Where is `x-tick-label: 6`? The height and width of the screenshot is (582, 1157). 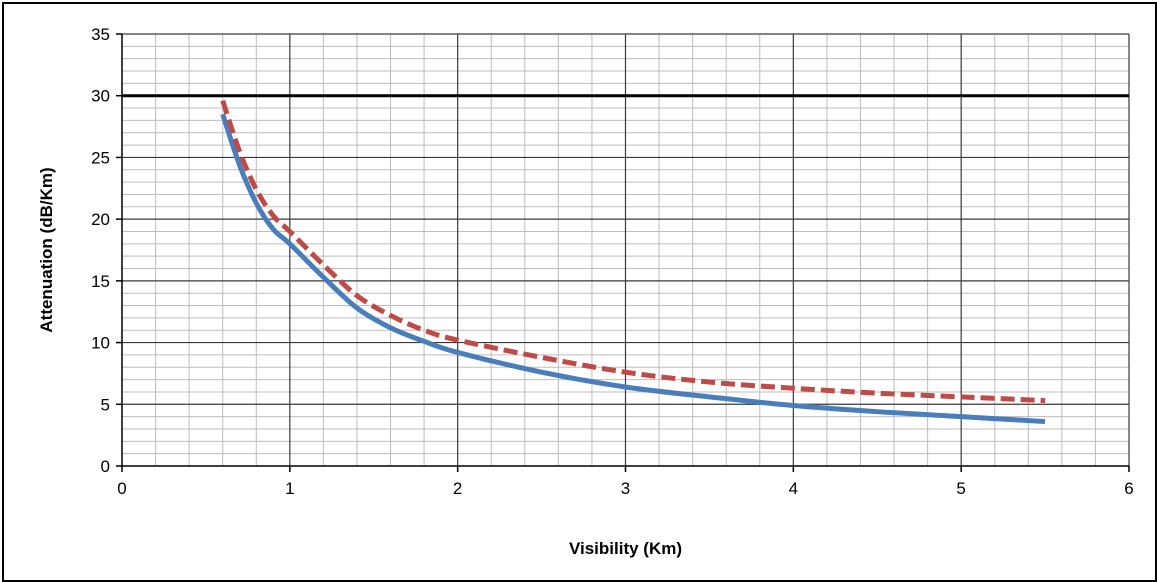 x-tick-label: 6 is located at coordinates (1128, 488).